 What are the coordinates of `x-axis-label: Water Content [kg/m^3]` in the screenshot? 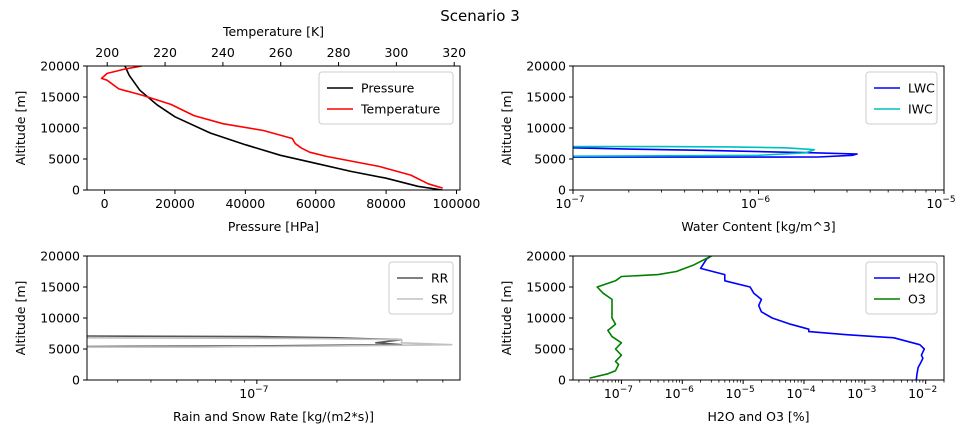 It's located at (758, 226).